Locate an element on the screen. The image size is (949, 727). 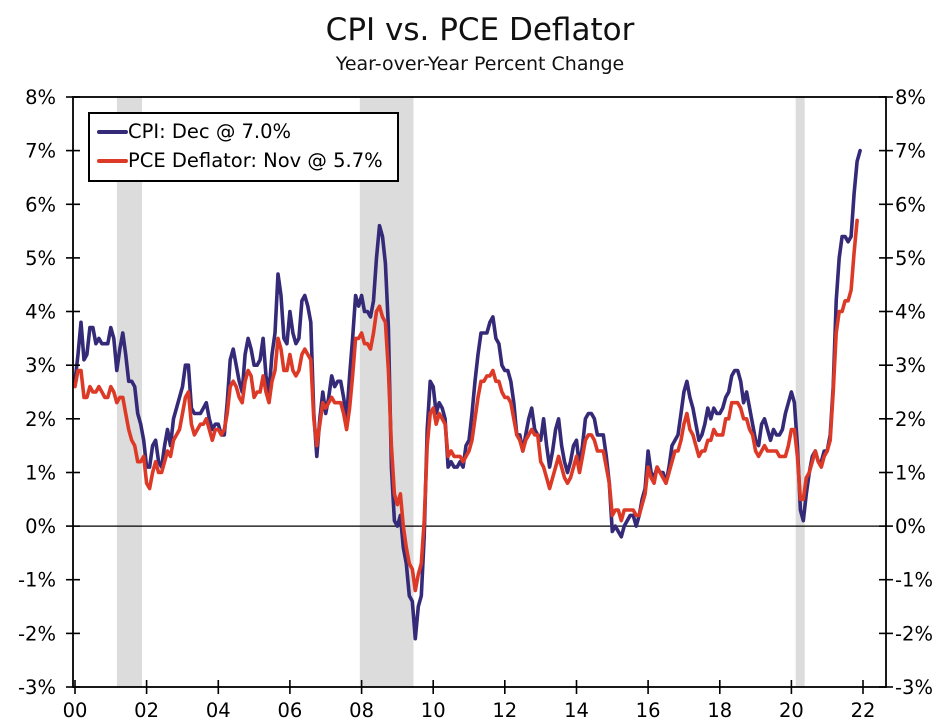
y-tick-label-right: 8% is located at coordinates (910, 97).